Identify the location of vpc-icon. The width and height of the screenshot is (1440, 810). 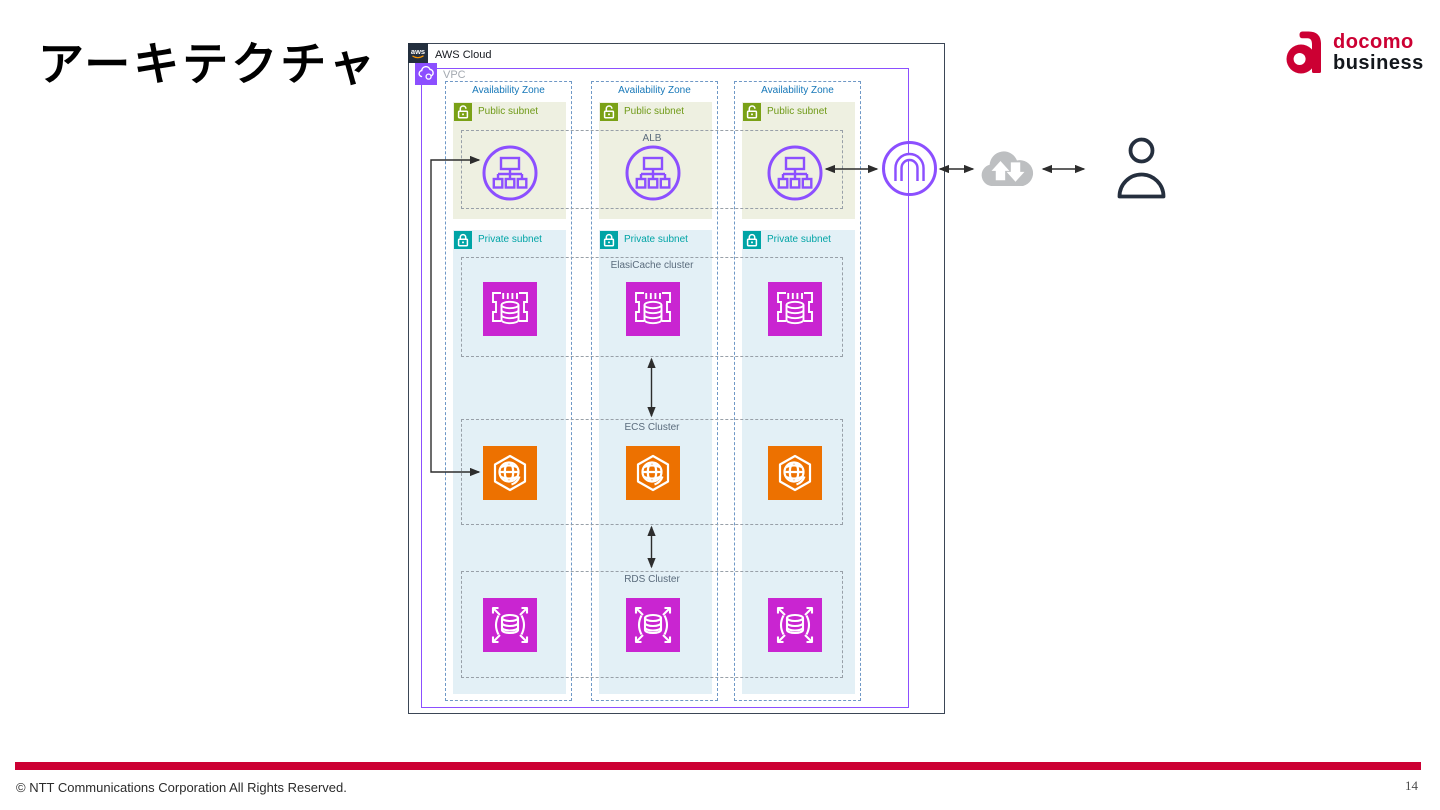
(426, 74).